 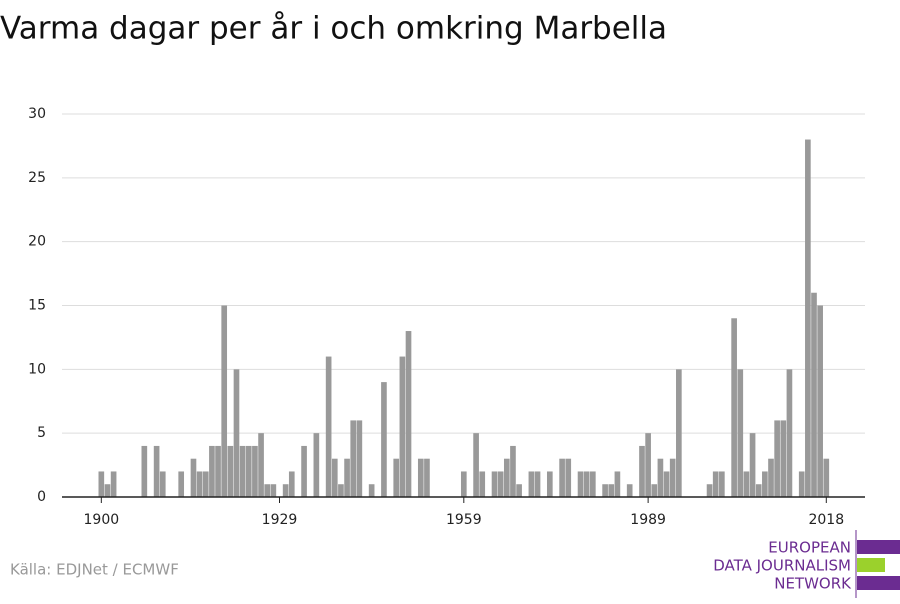 What do you see at coordinates (809, 548) in the screenshot?
I see `logo-text: EUROPEAN` at bounding box center [809, 548].